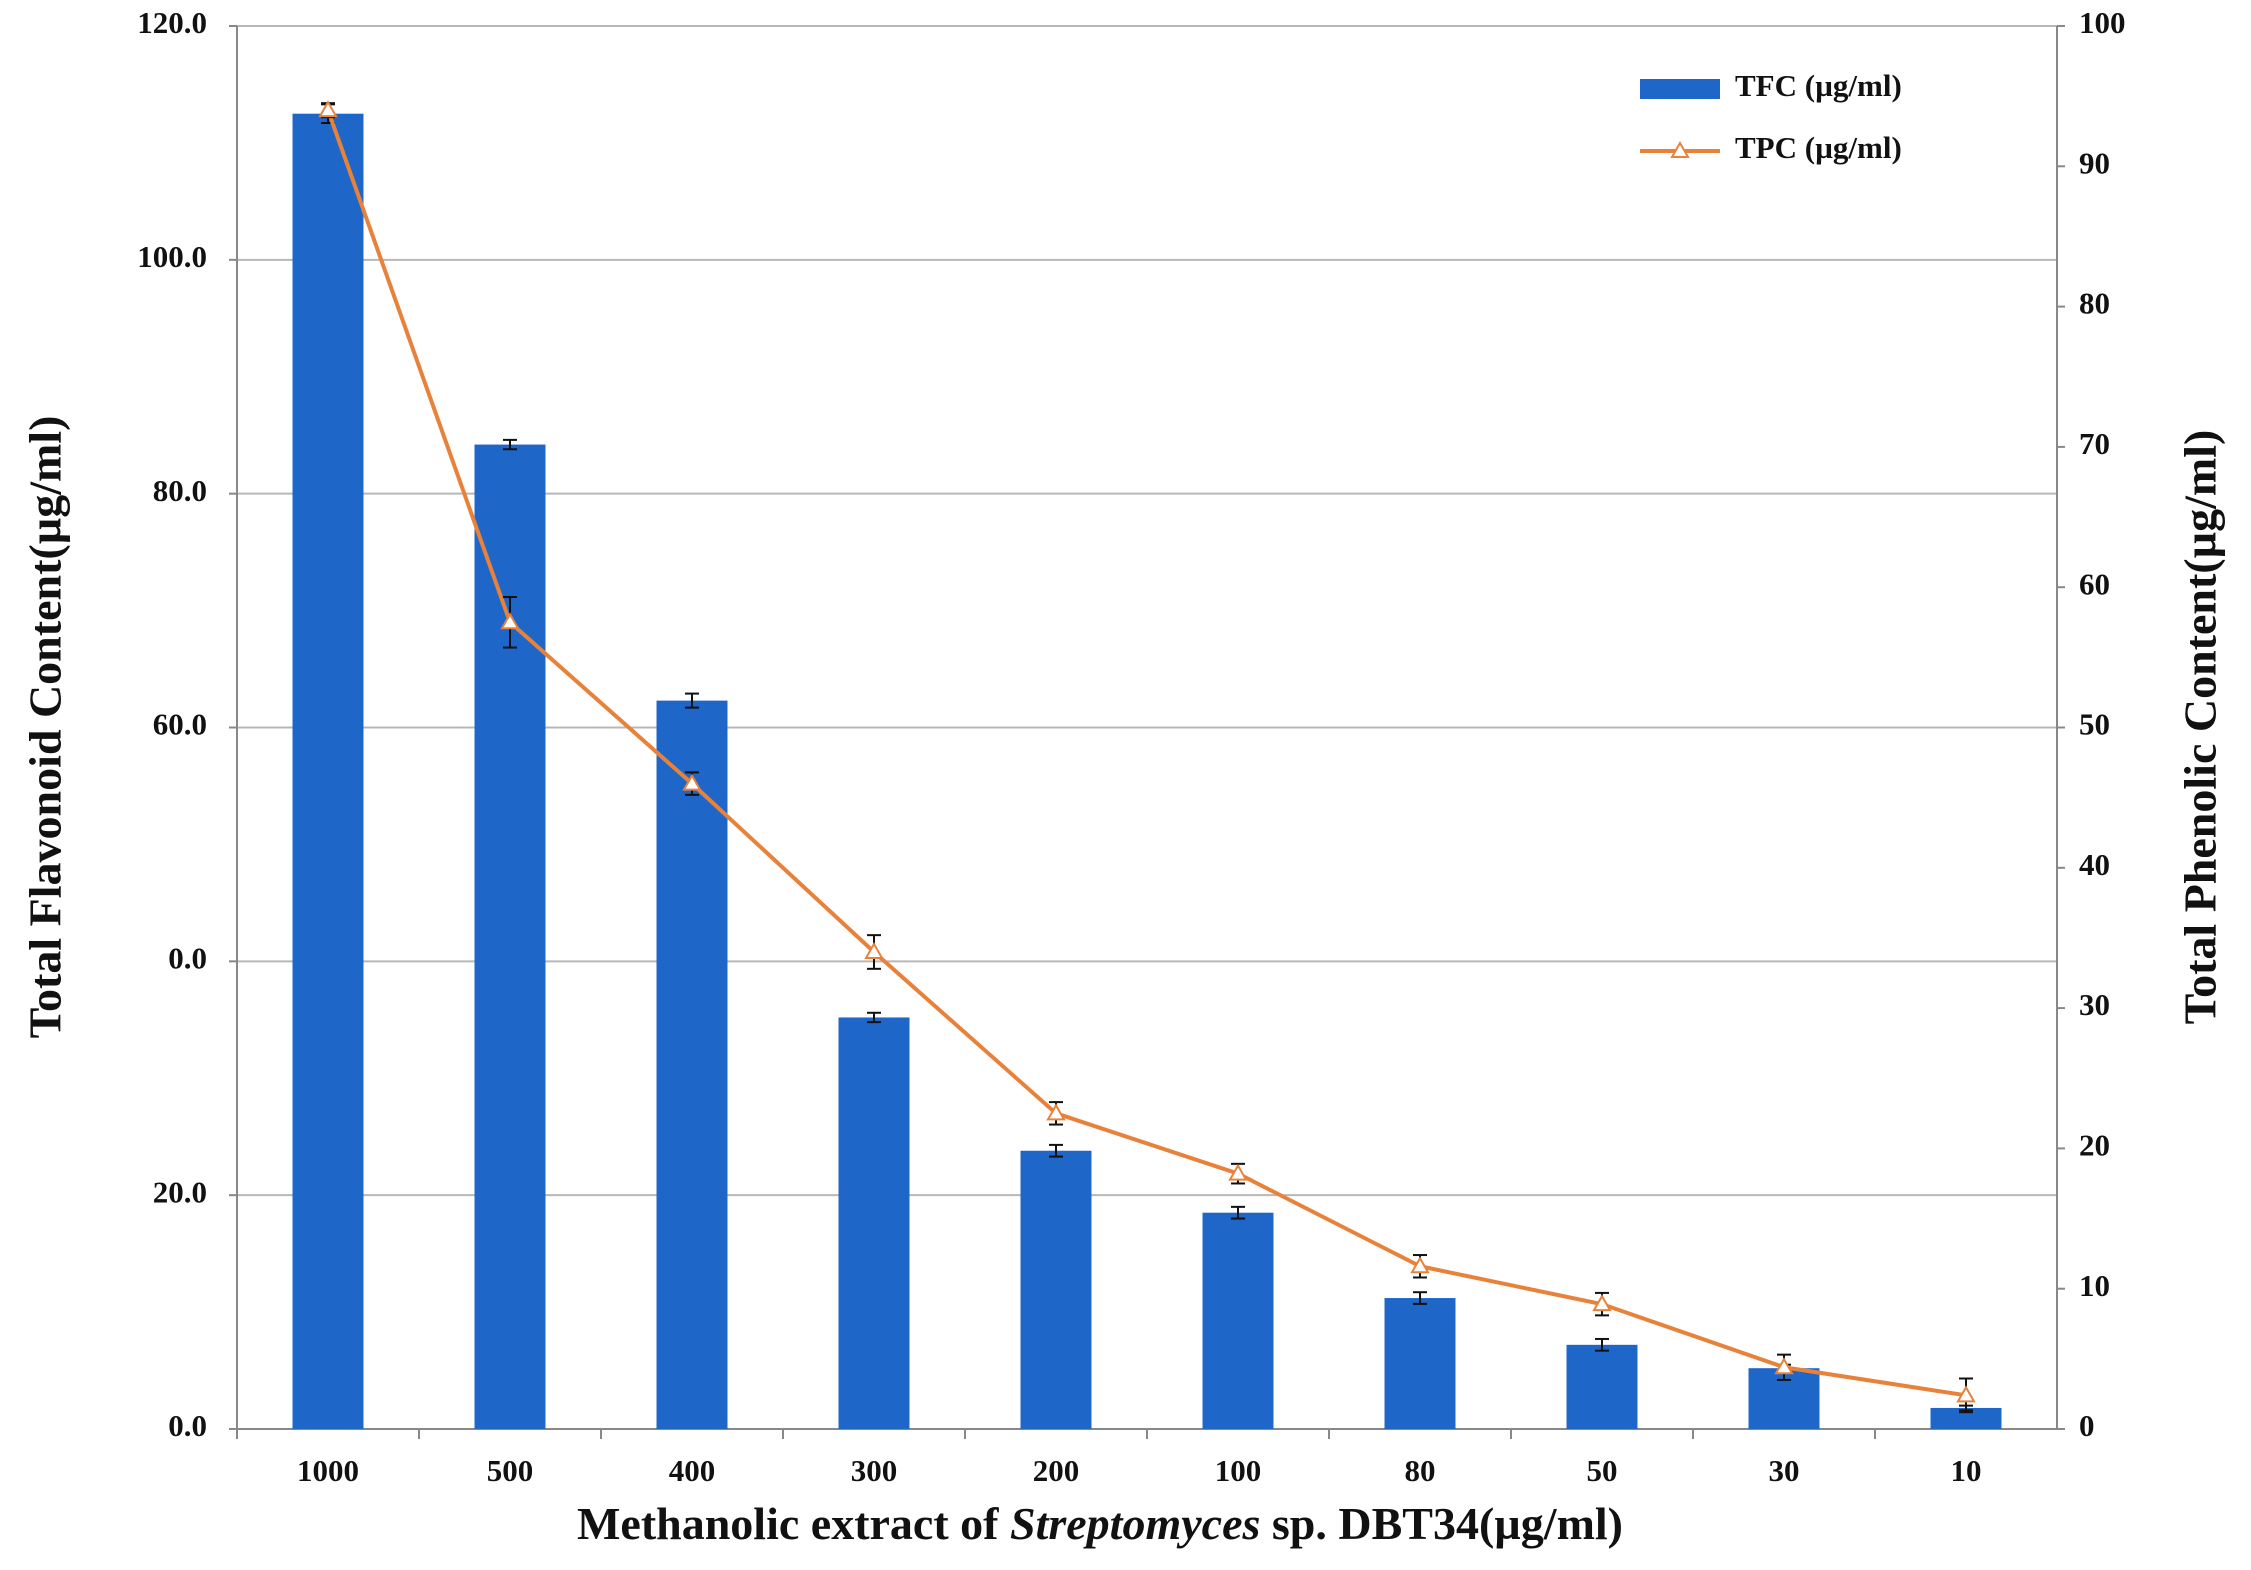 This screenshot has height=1570, width=2251. Describe the element at coordinates (1602, 1470) in the screenshot. I see `x-tick-label: 50` at that location.